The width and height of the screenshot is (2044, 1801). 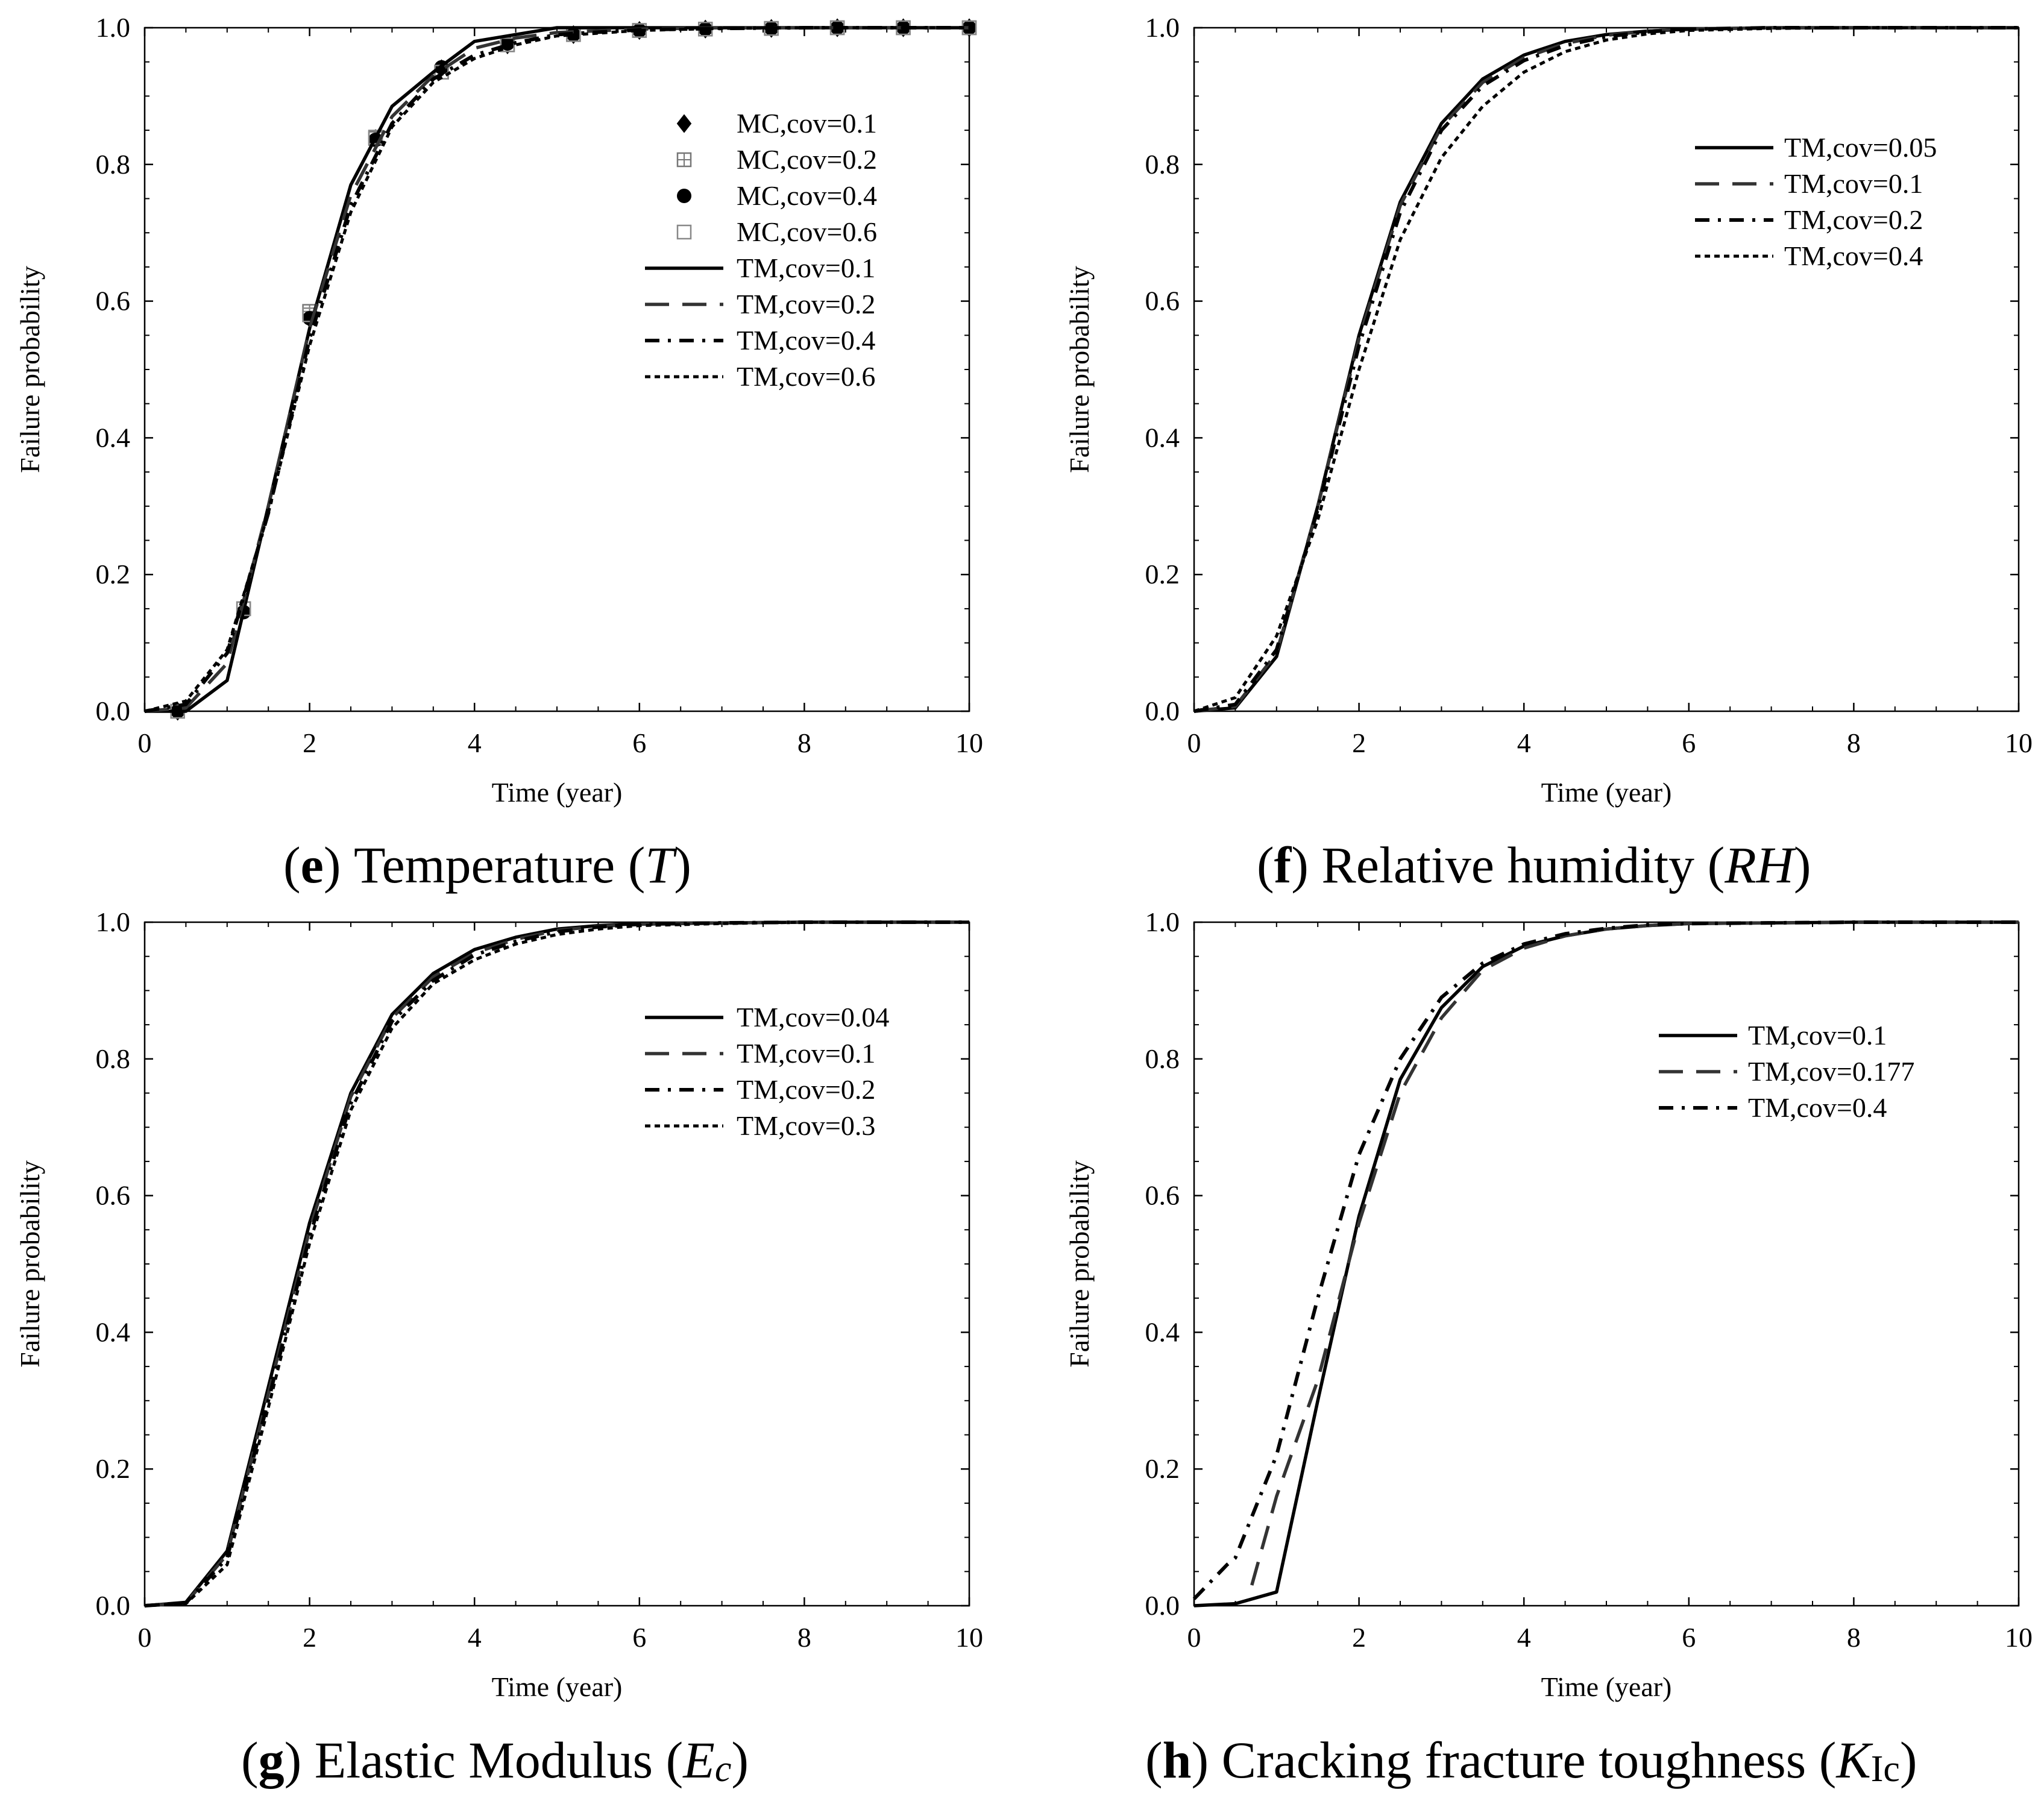 I want to click on legend: TM,cov=0.1 TM,cov=0.177 TM,cov=0.4, so click(x=1787, y=1071).